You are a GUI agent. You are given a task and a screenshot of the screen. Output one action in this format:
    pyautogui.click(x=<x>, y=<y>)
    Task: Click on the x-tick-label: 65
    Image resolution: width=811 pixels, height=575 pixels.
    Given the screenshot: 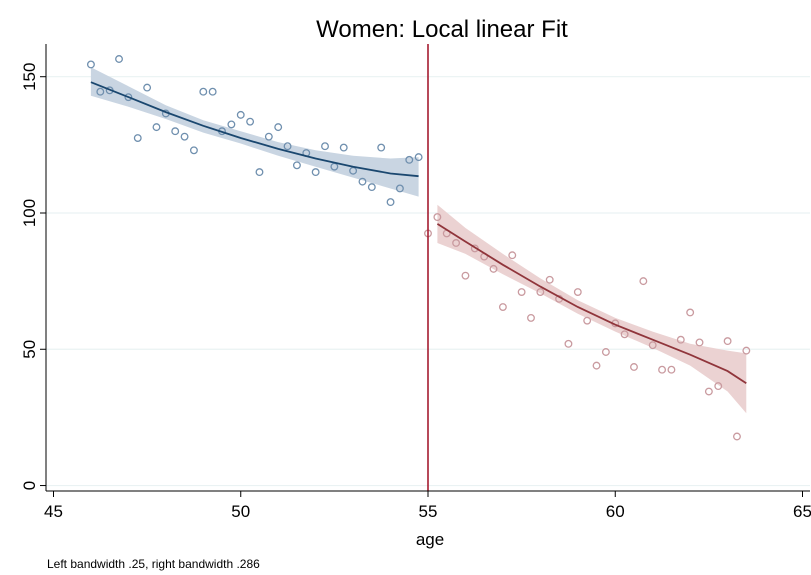 What is the action you would take?
    pyautogui.click(x=802, y=511)
    